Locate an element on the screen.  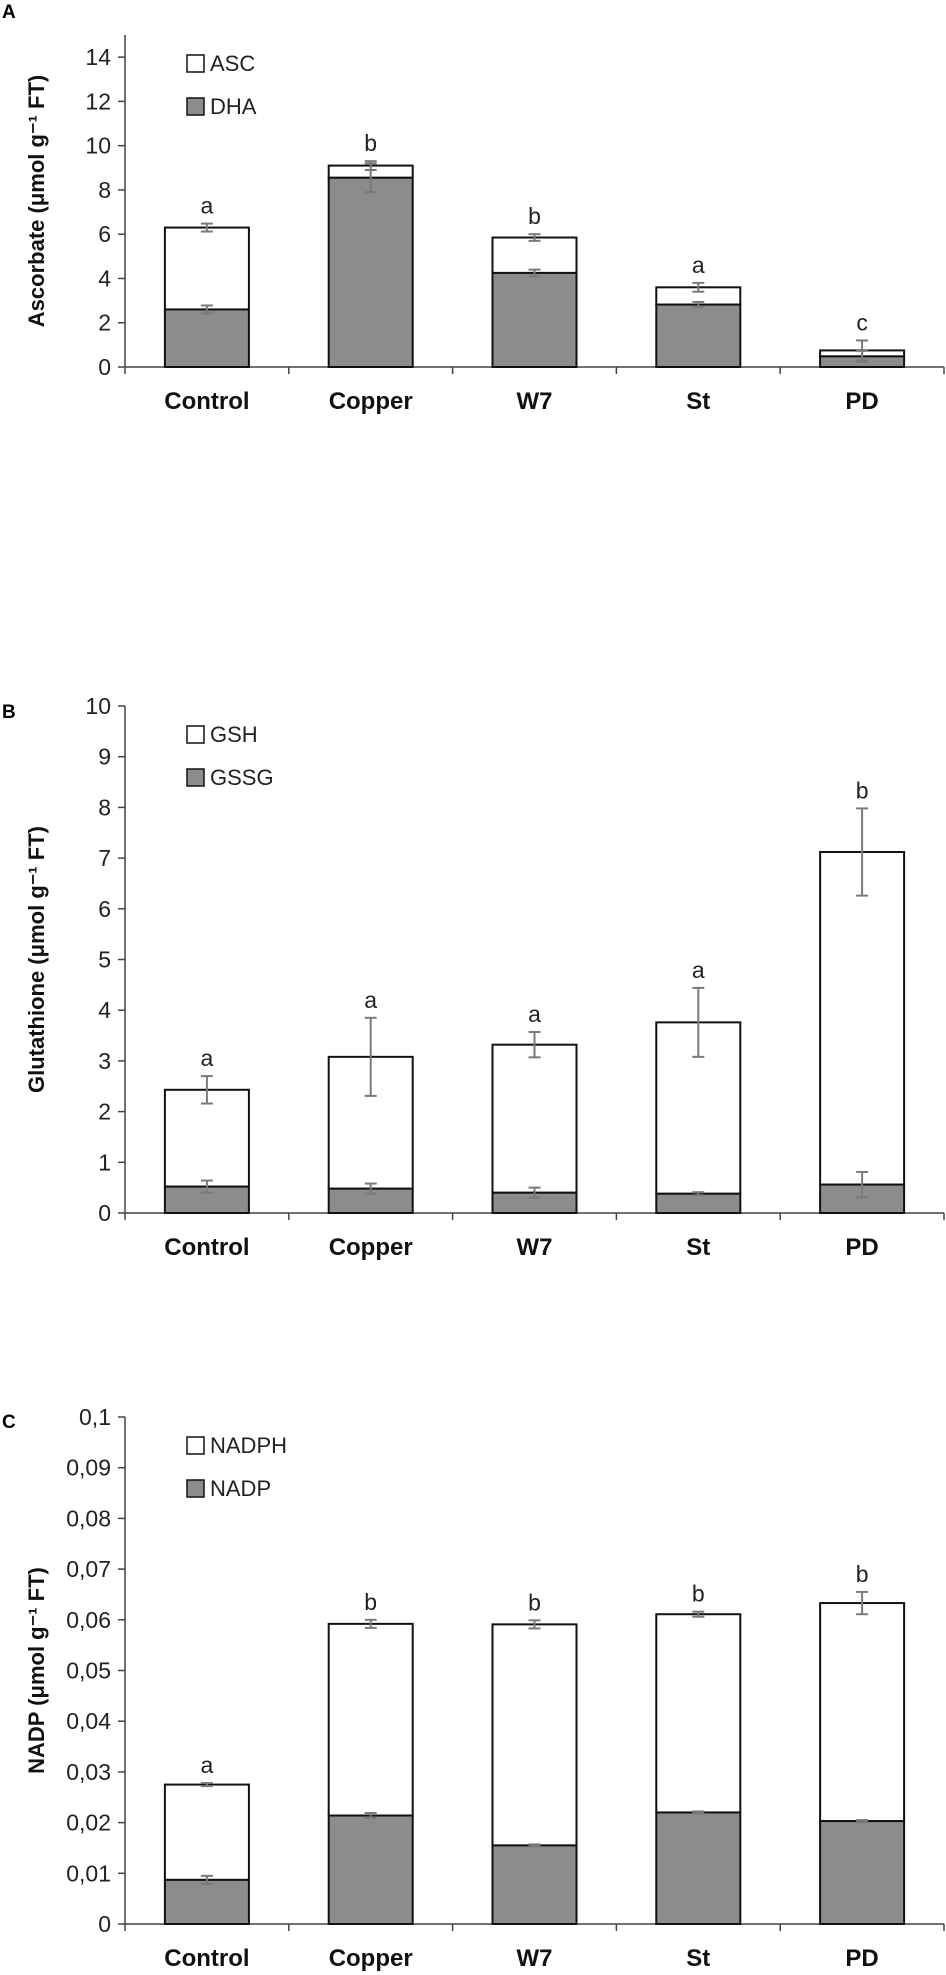
legend-label-nadp: NADP is located at coordinates (240, 1488).